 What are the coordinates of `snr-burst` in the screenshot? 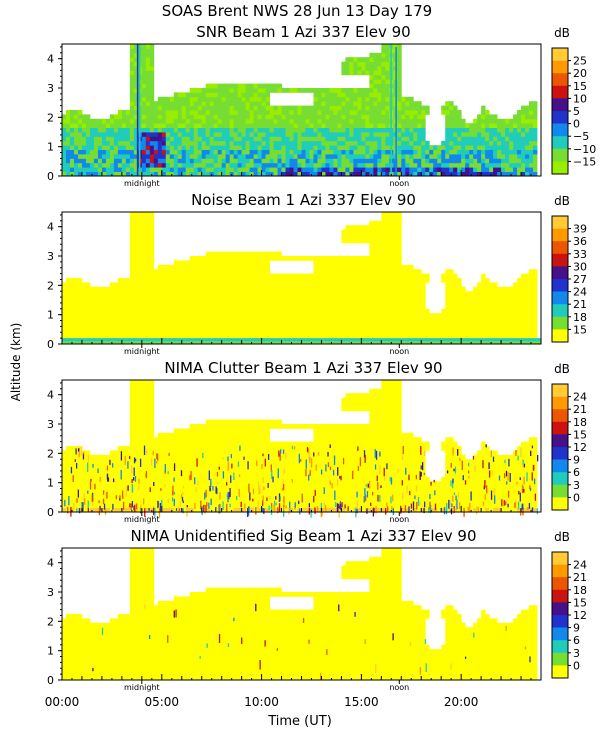 It's located at (391, 110).